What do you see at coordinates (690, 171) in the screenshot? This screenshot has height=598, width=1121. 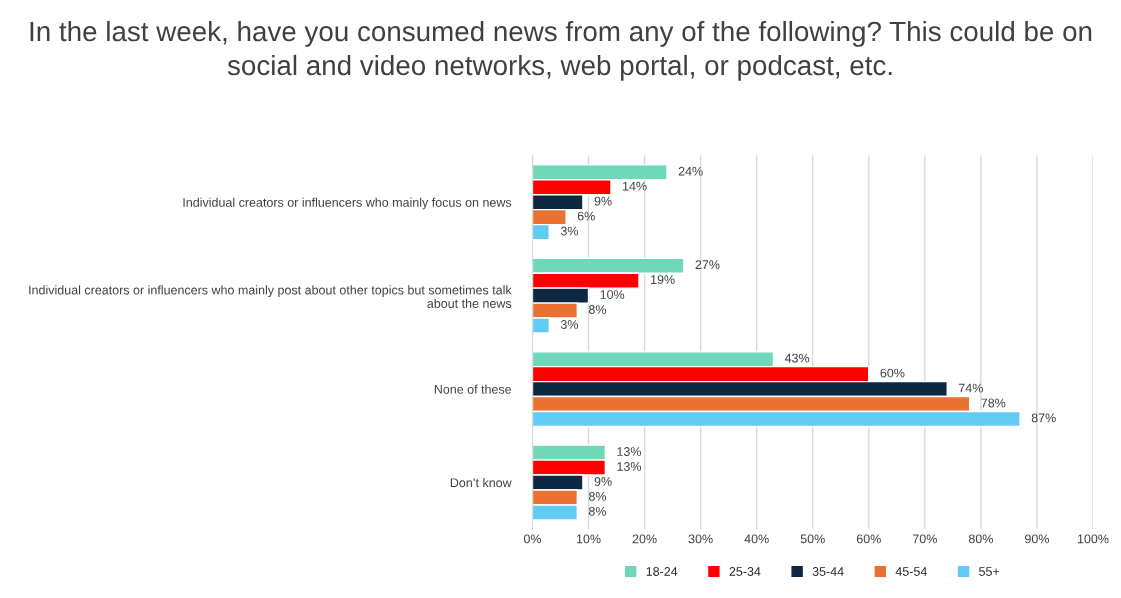 I see `data-label: 24%` at bounding box center [690, 171].